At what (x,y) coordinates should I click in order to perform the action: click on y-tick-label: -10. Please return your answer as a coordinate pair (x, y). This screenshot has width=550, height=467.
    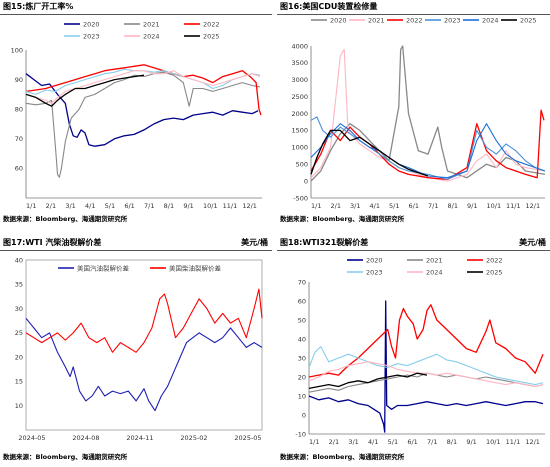
    Looking at the image, I should click on (300, 434).